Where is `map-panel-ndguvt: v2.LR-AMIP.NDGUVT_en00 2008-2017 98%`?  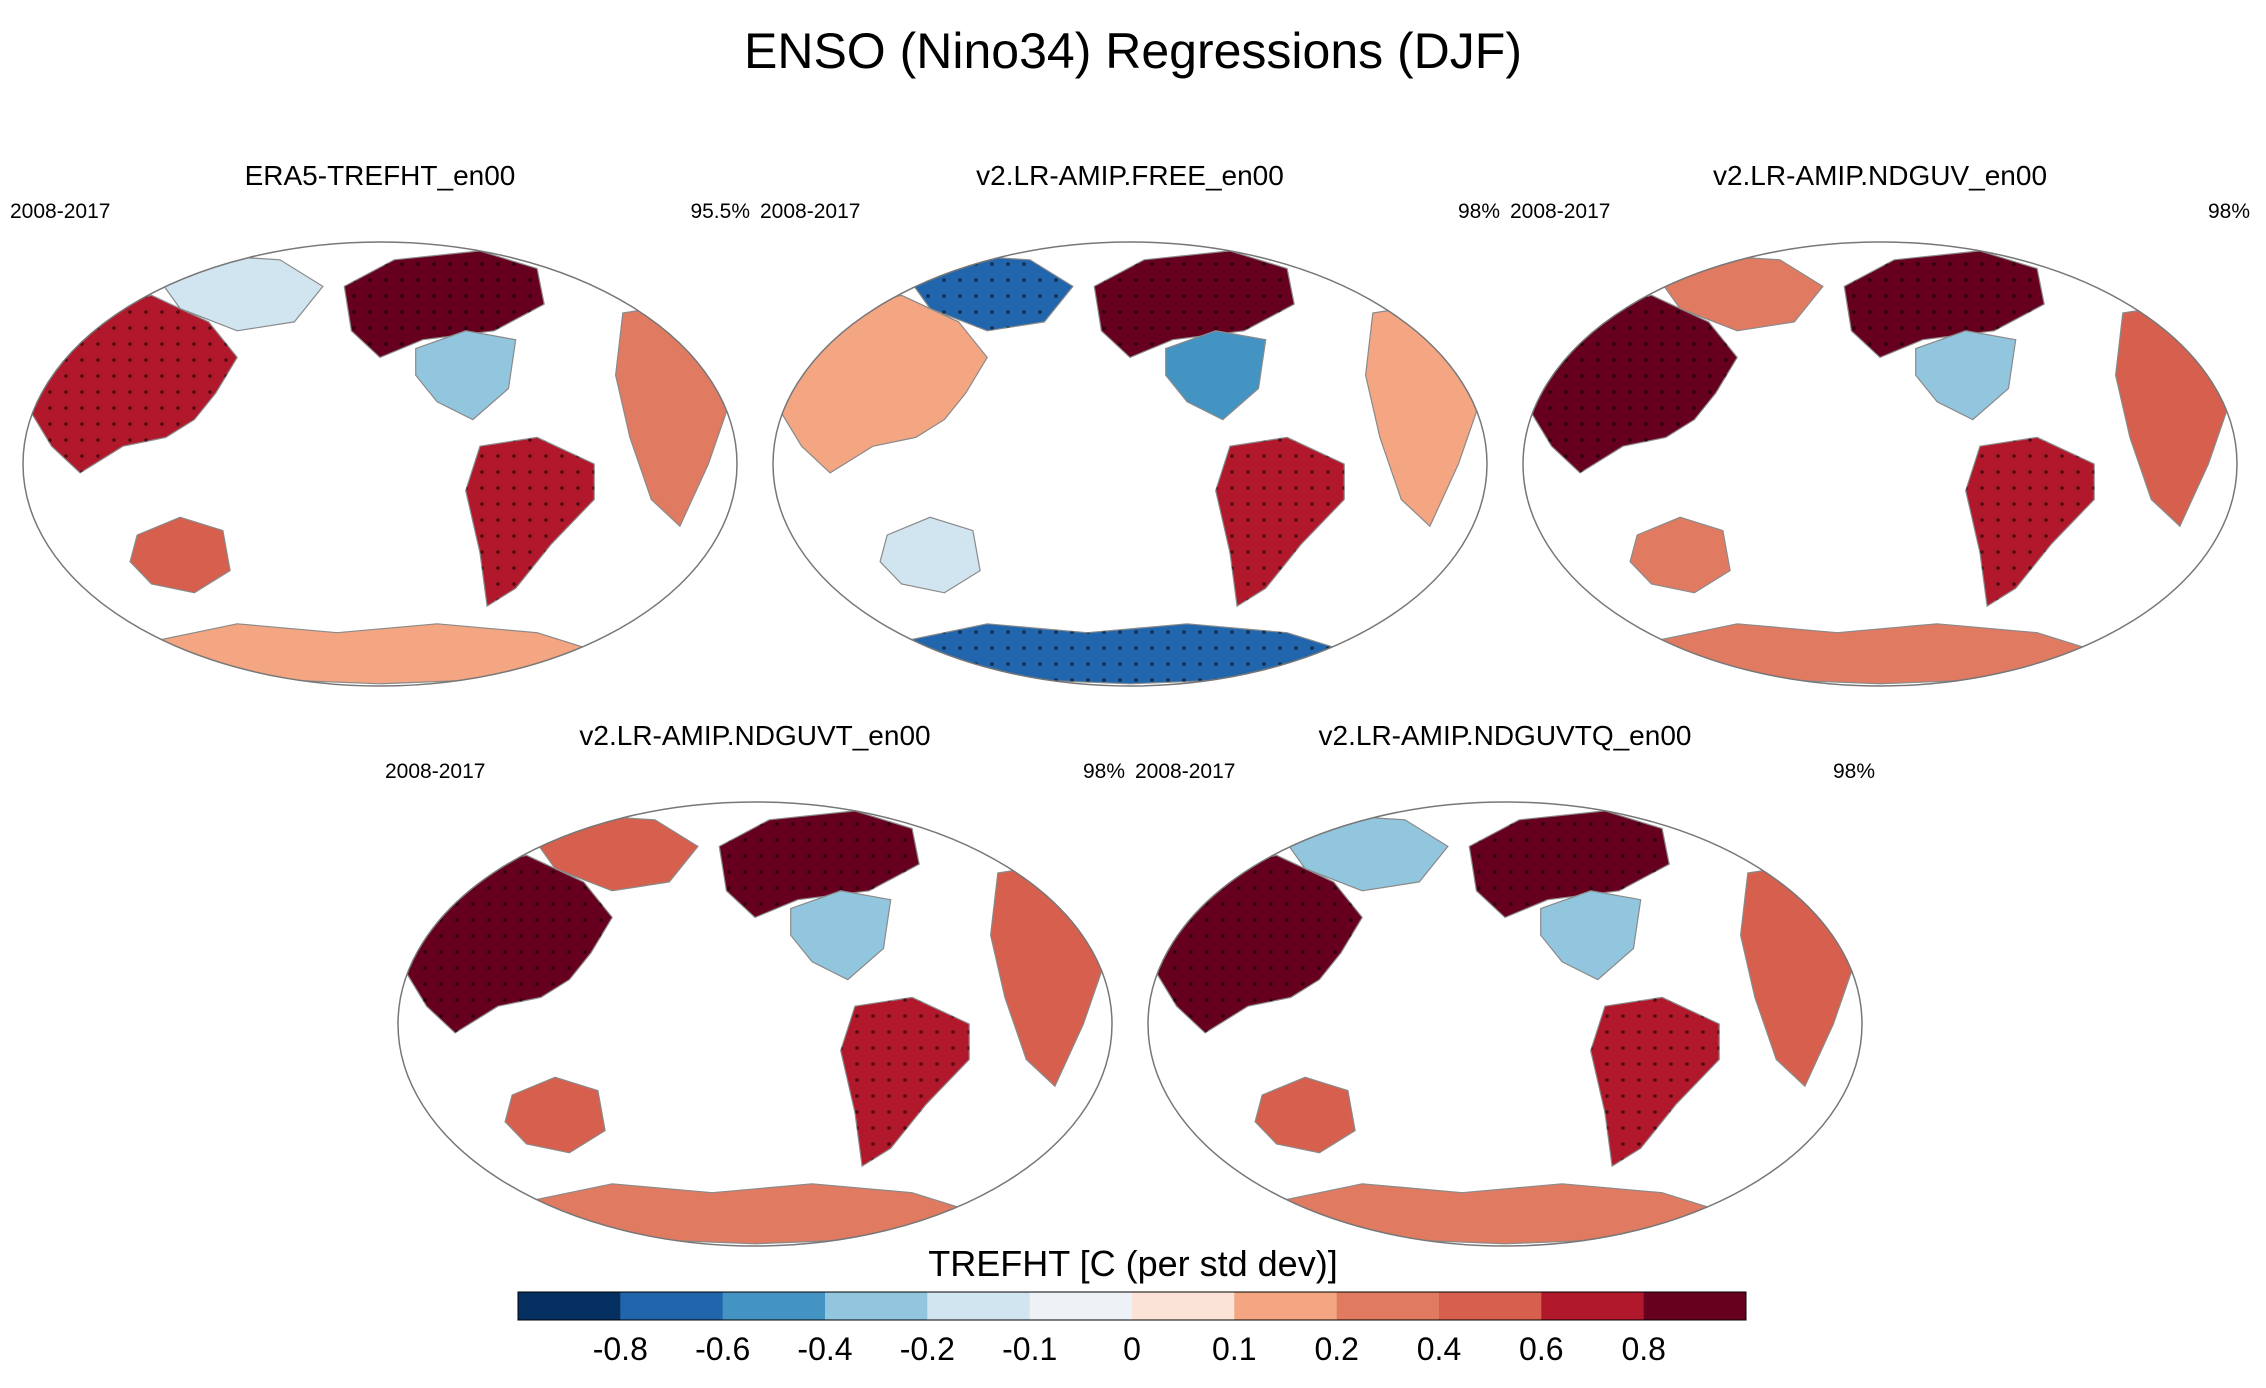
map-panel-ndguvt: v2.LR-AMIP.NDGUVT_en00 2008-2017 98% is located at coordinates (755, 983).